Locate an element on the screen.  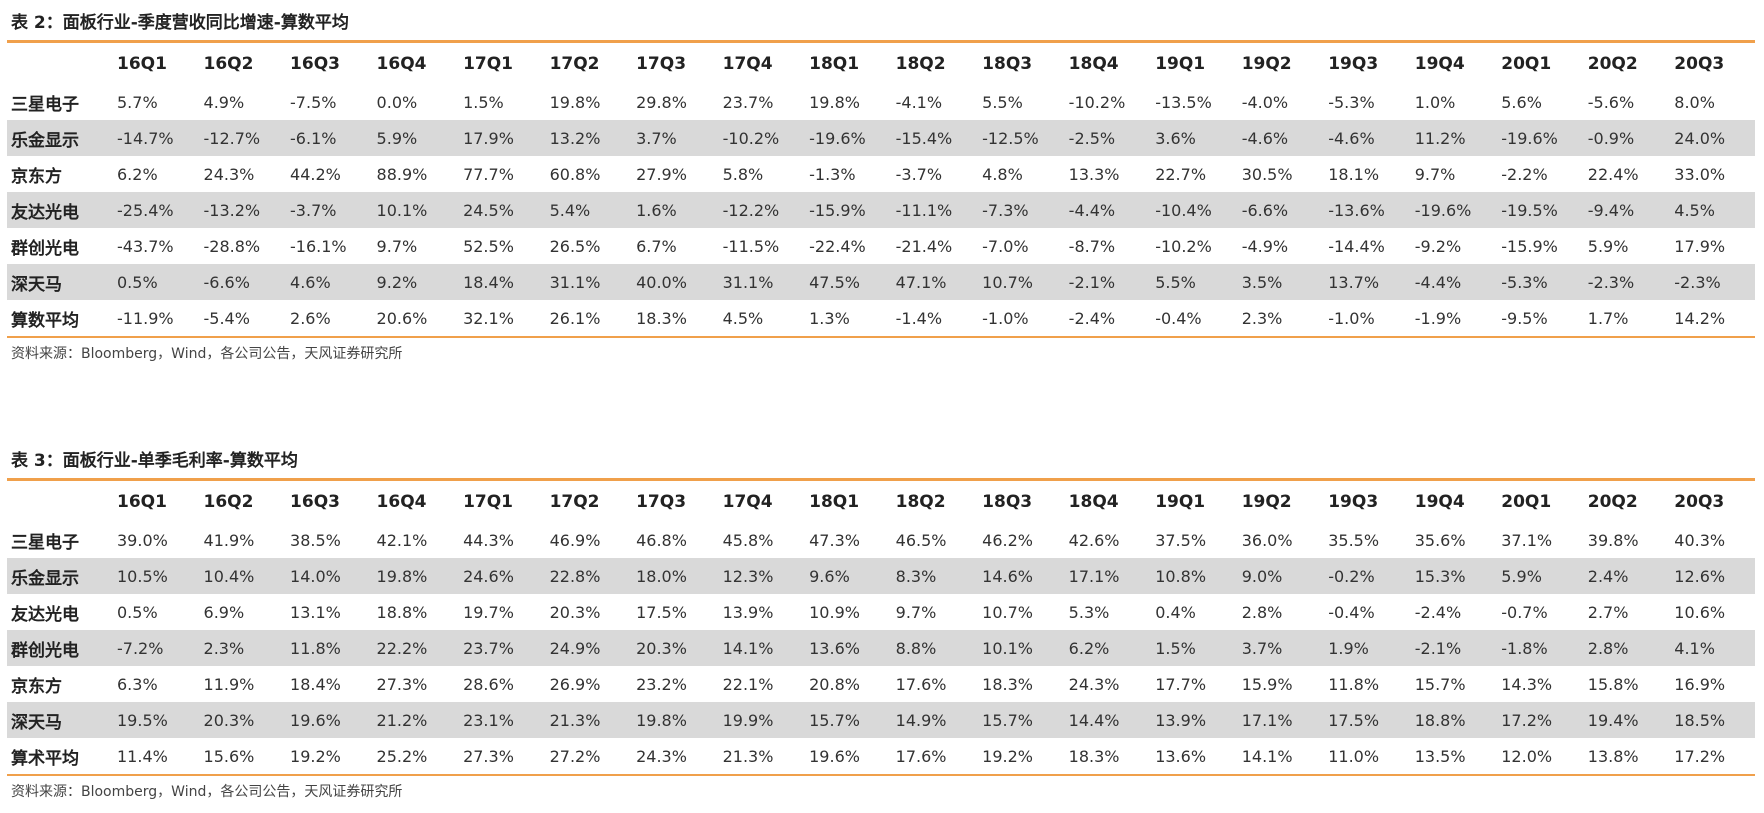
table-cell: -4.9% is located at coordinates (1265, 246).